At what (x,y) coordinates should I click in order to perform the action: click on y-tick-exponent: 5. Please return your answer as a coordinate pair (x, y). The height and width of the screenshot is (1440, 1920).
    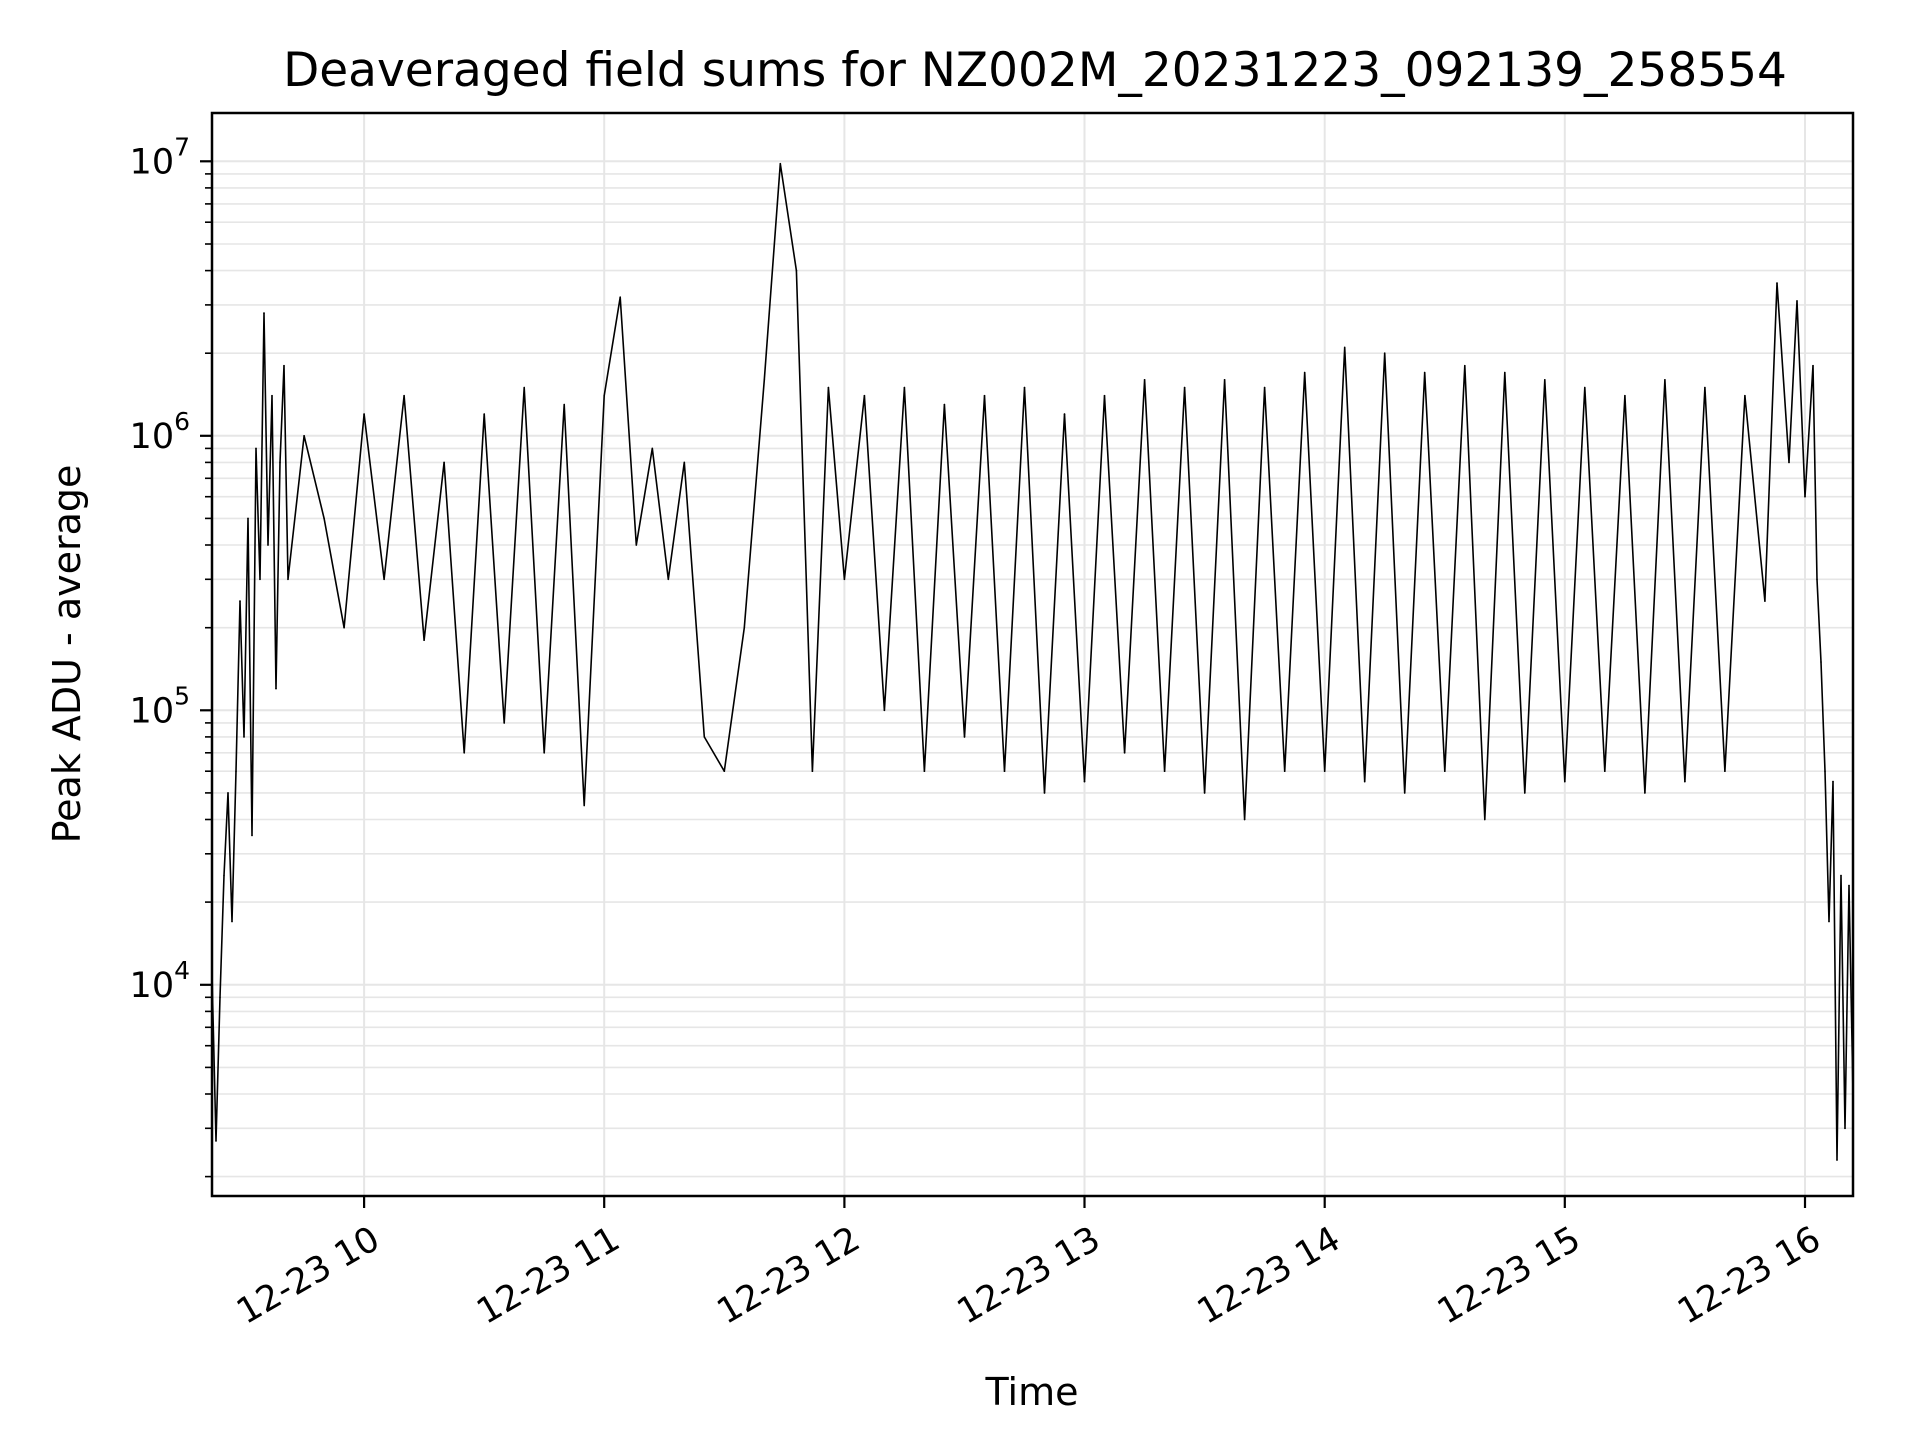
    Looking at the image, I should click on (182, 695).